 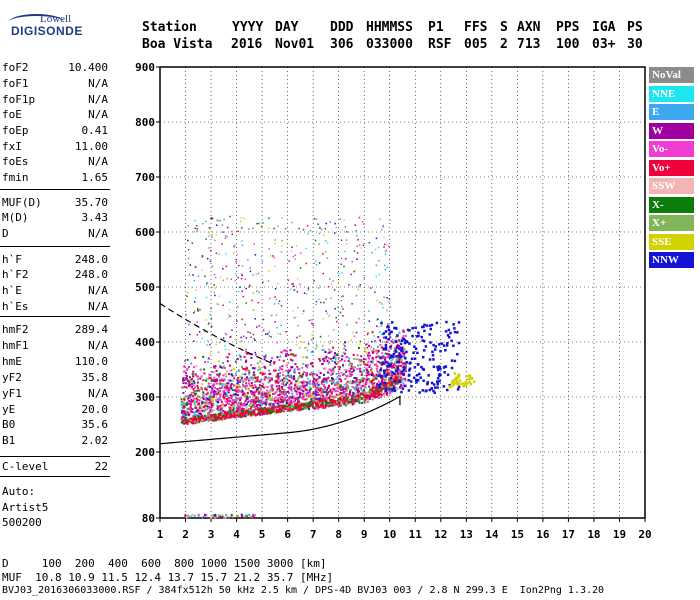 I want to click on parameter-row: M(D) 3.43, so click(x=55, y=218).